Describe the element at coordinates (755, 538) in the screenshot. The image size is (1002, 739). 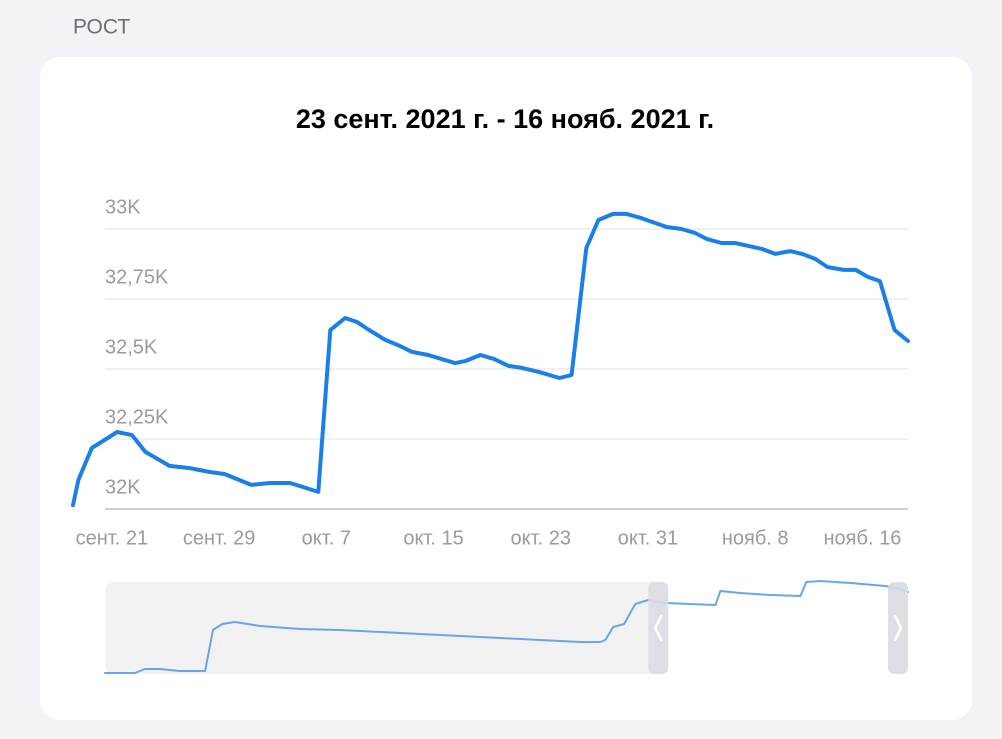
I see `x-tick-label: нояб. 8` at that location.